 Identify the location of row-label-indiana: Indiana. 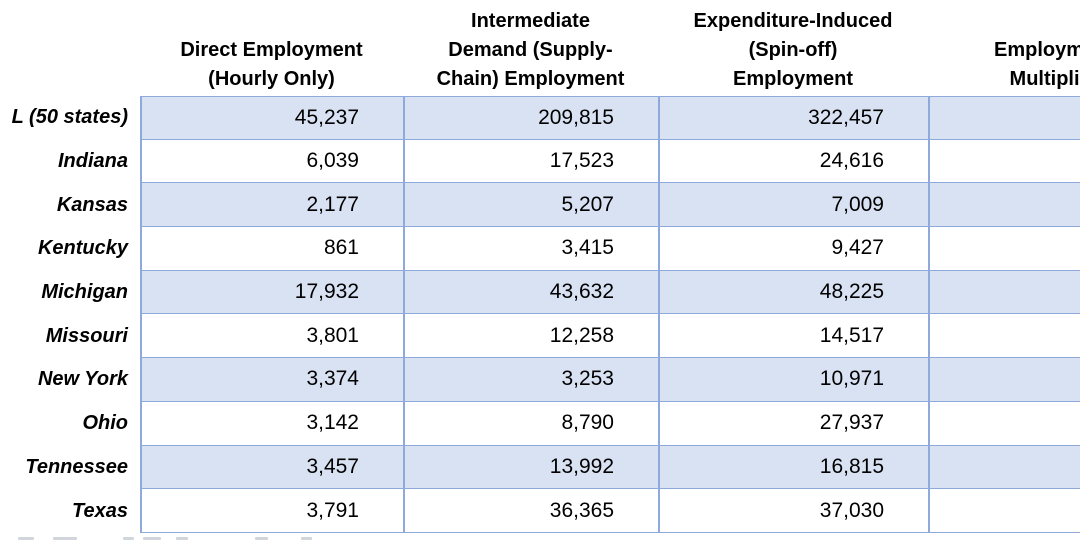
(70, 161).